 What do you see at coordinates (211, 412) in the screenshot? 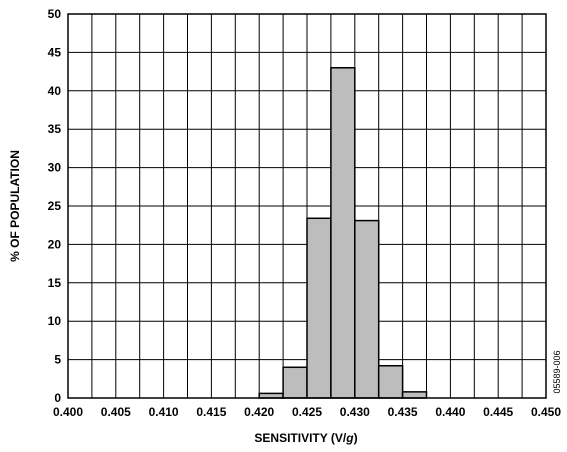
I see `x-tick-label: 0.415` at bounding box center [211, 412].